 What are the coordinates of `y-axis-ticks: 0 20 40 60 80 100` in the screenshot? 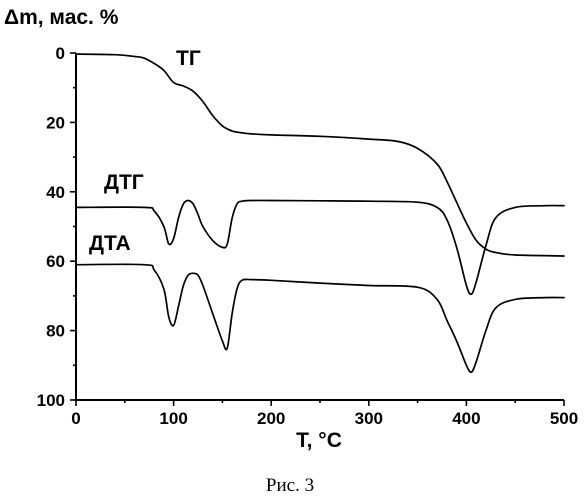 It's located at (56, 227).